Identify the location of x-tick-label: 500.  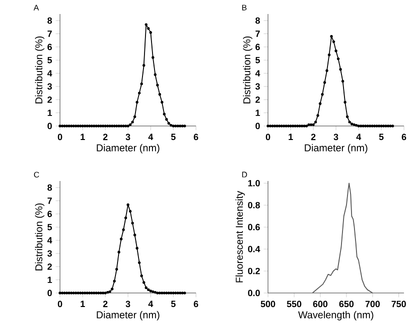
(268, 304).